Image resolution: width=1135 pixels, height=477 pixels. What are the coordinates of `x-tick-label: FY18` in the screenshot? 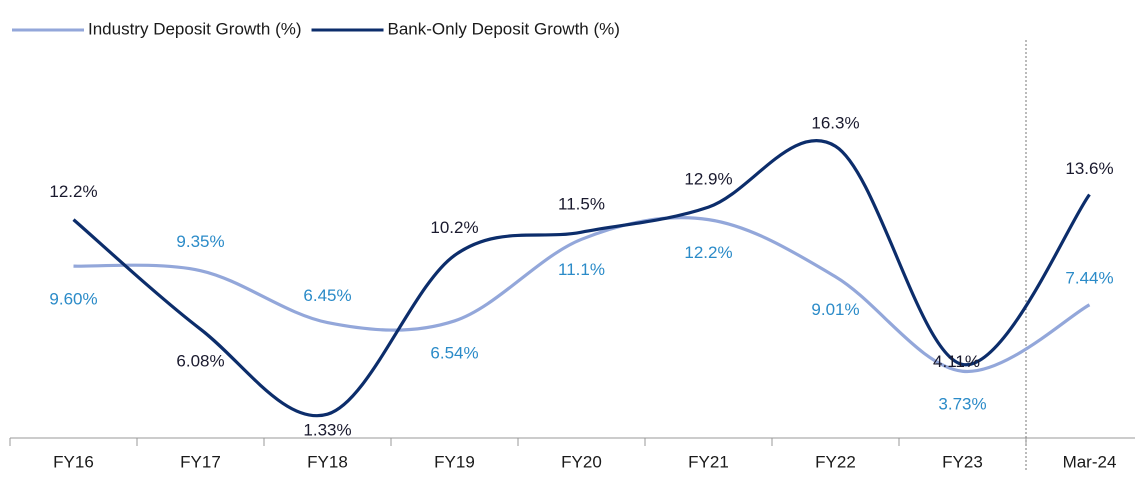 It's located at (327, 461).